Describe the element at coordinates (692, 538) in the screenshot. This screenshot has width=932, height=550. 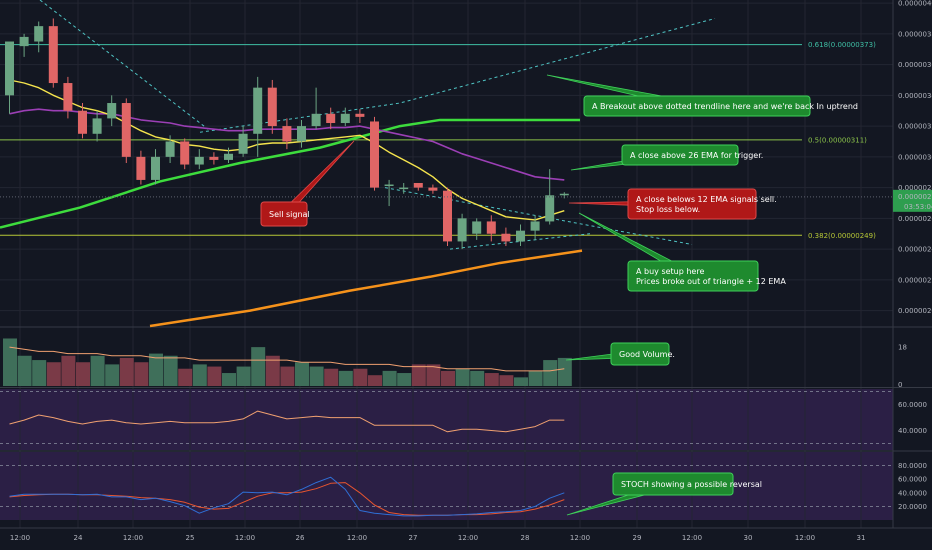
I see `time-tick-12: 12:00` at that location.